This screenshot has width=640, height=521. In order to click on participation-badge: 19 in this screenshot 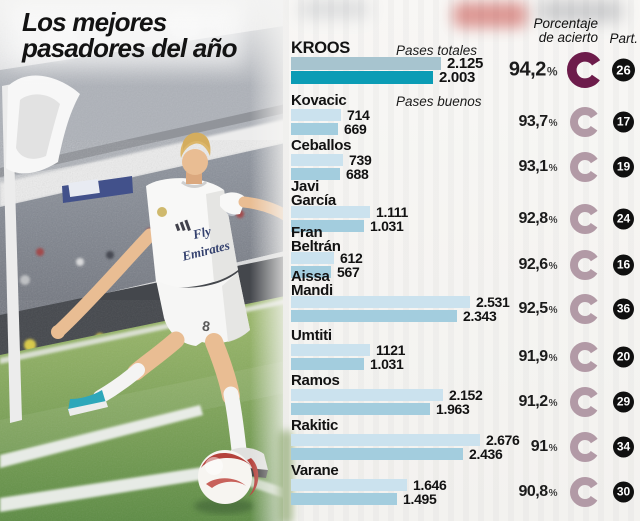, I will do `click(623, 167)`.